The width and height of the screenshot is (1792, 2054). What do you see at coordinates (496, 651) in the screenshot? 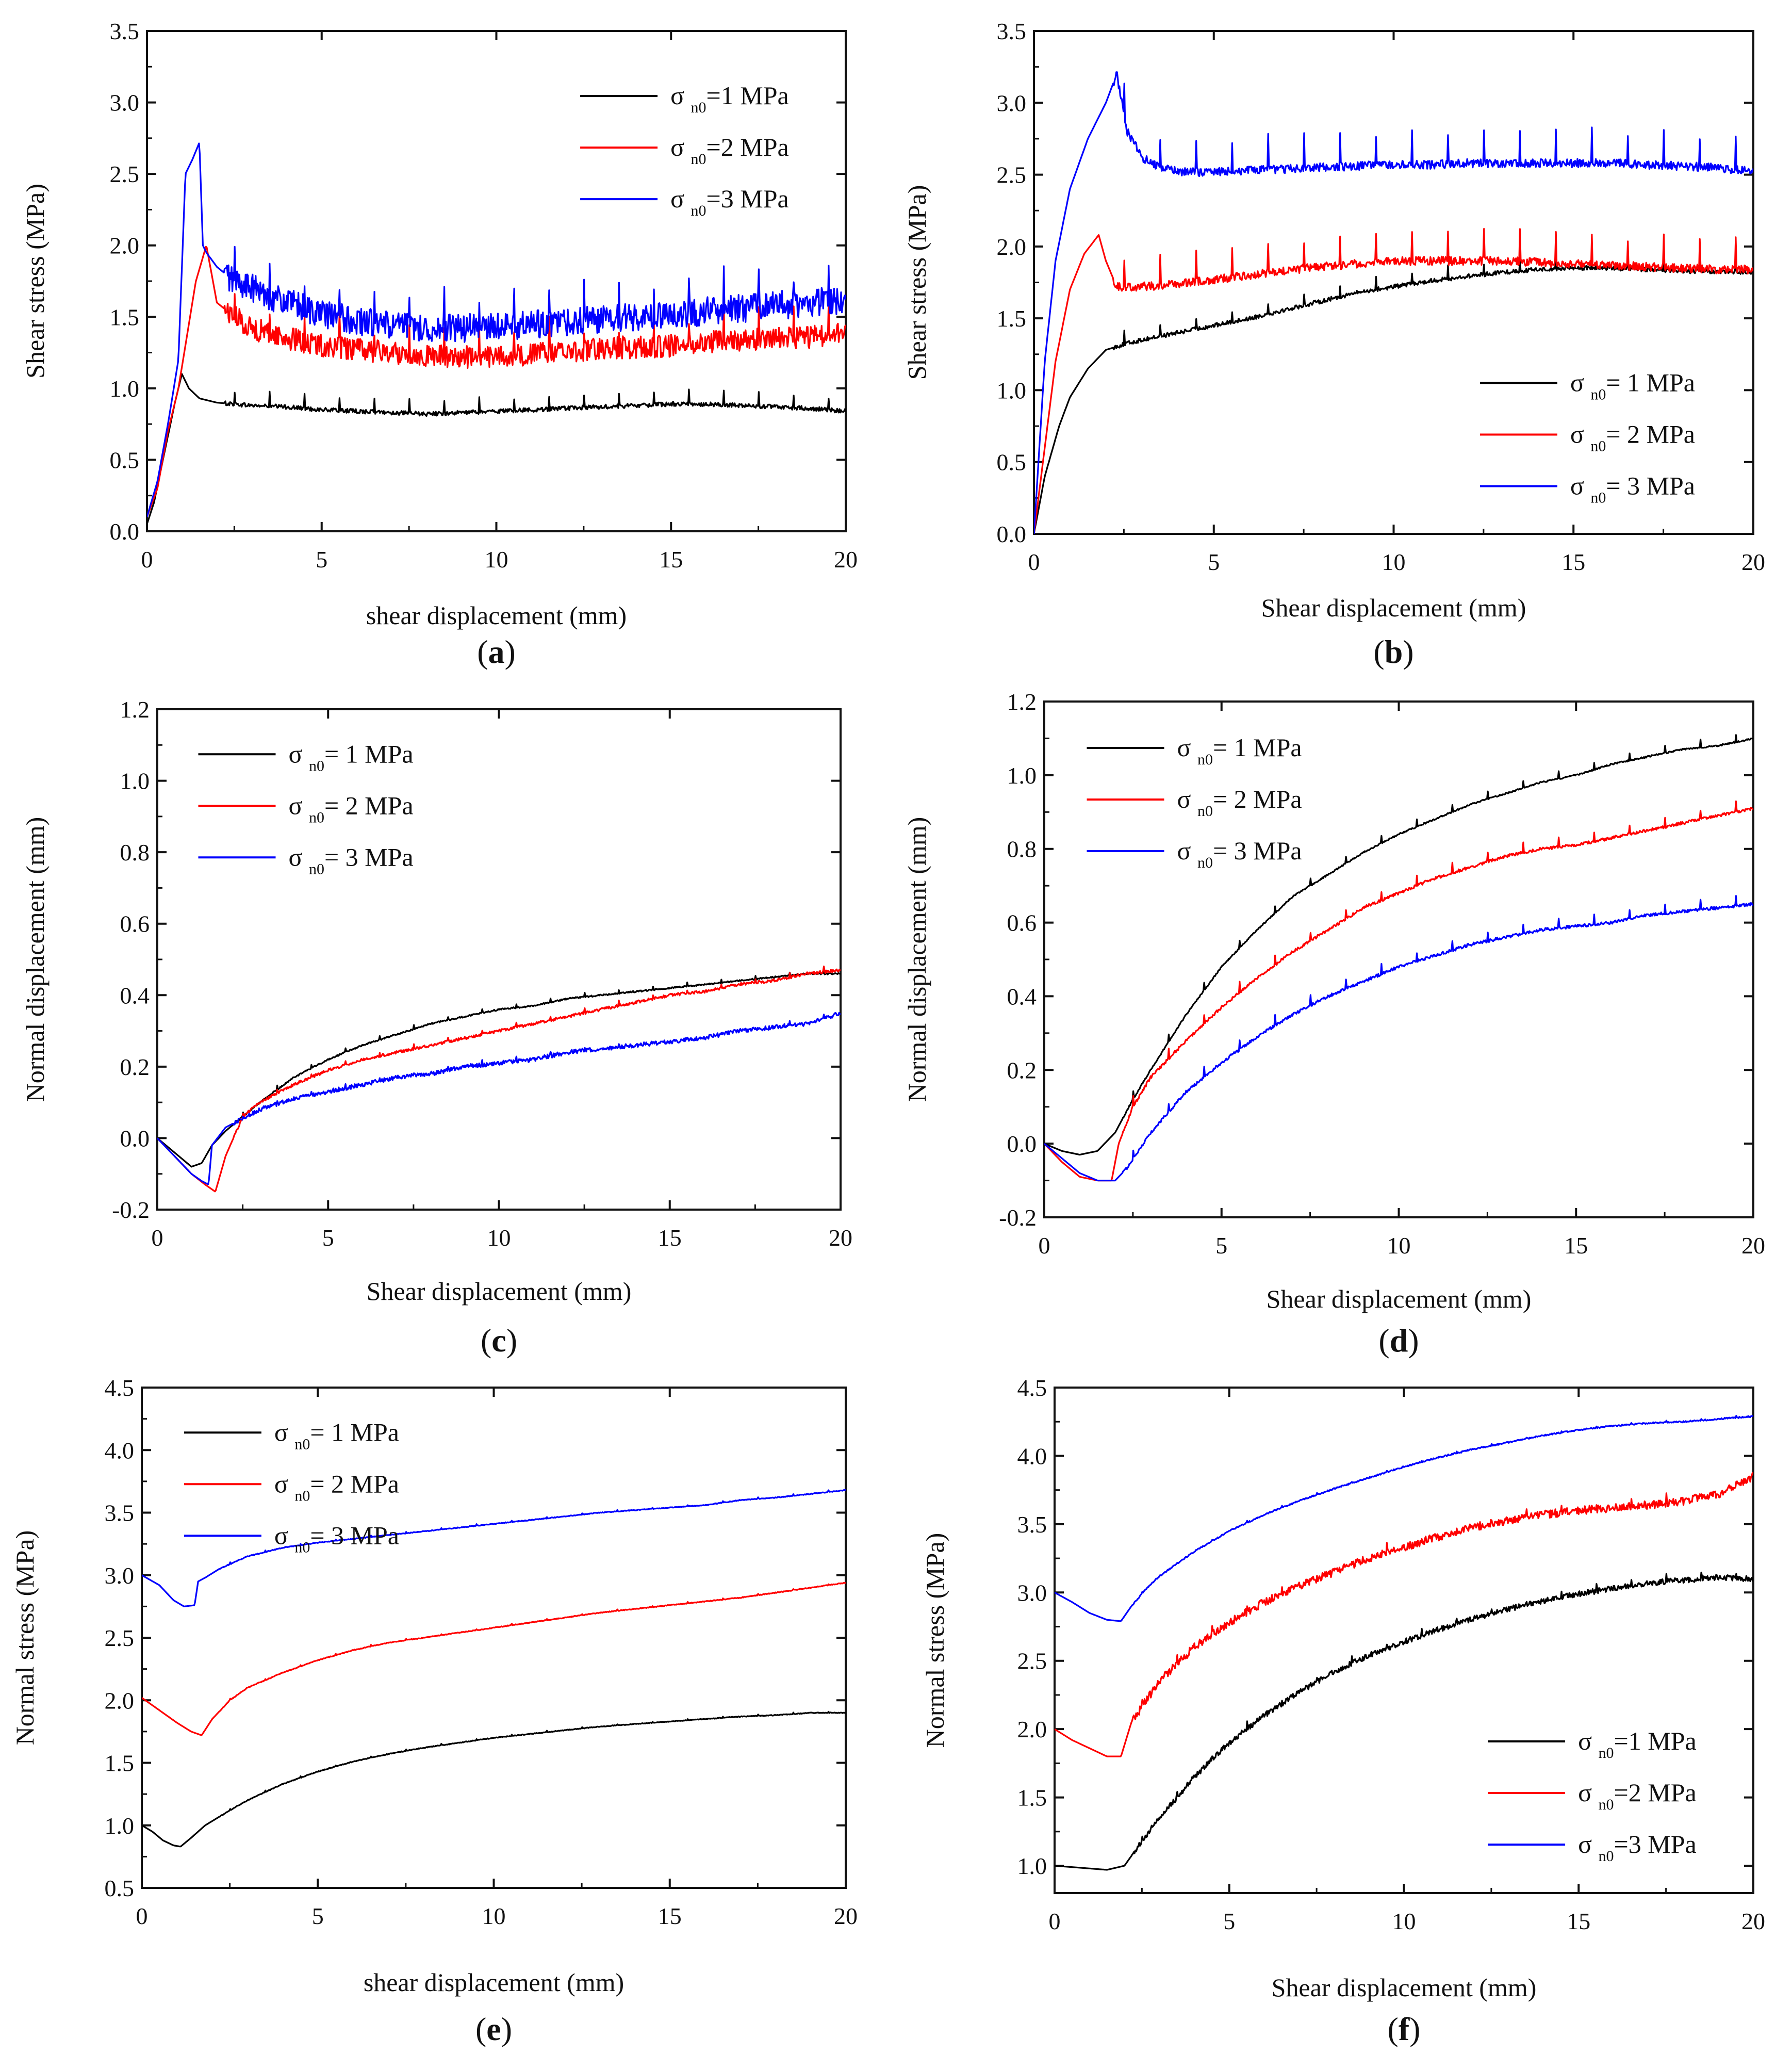
I see `panel-caption: (a)` at bounding box center [496, 651].